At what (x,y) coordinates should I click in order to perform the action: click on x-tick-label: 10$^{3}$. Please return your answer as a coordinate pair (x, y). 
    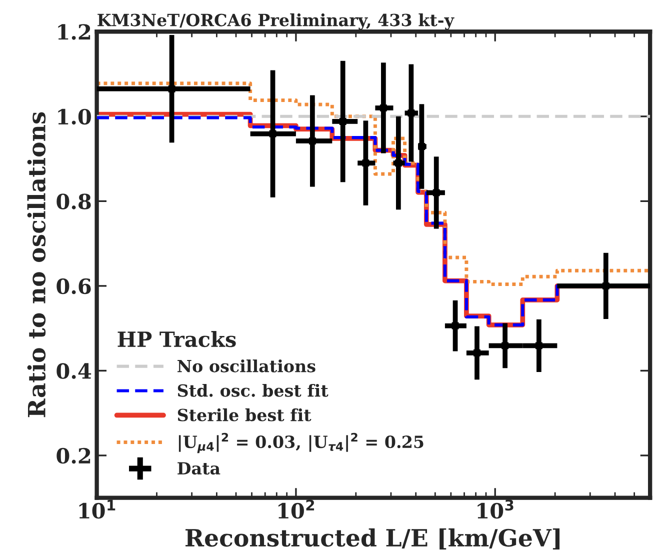
    Looking at the image, I should click on (496, 509).